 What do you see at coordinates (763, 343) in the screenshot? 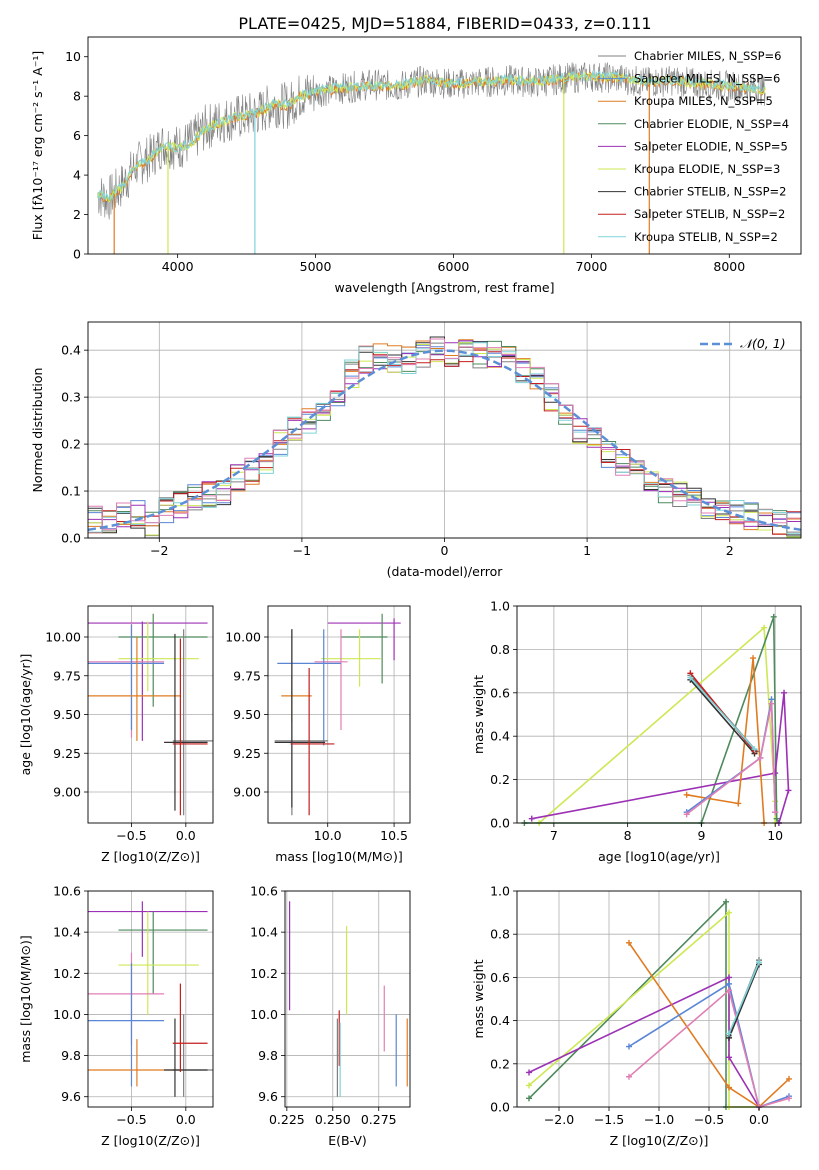
I see `legend-label: 𝒩(0, 1)` at bounding box center [763, 343].